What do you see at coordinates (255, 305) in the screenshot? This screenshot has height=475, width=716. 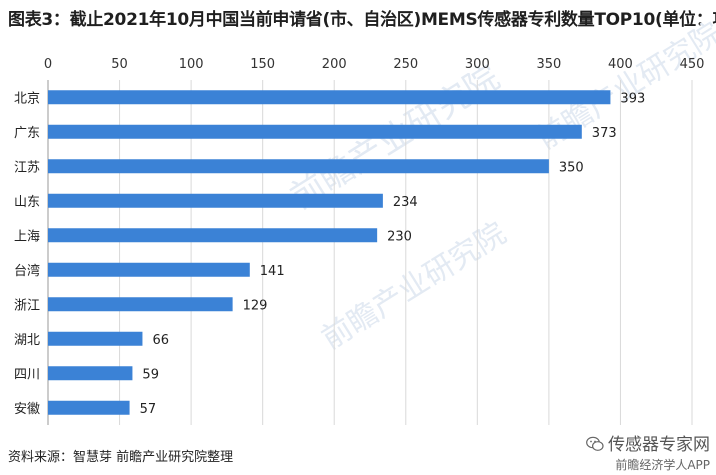 I see `data-label: 129` at bounding box center [255, 305].